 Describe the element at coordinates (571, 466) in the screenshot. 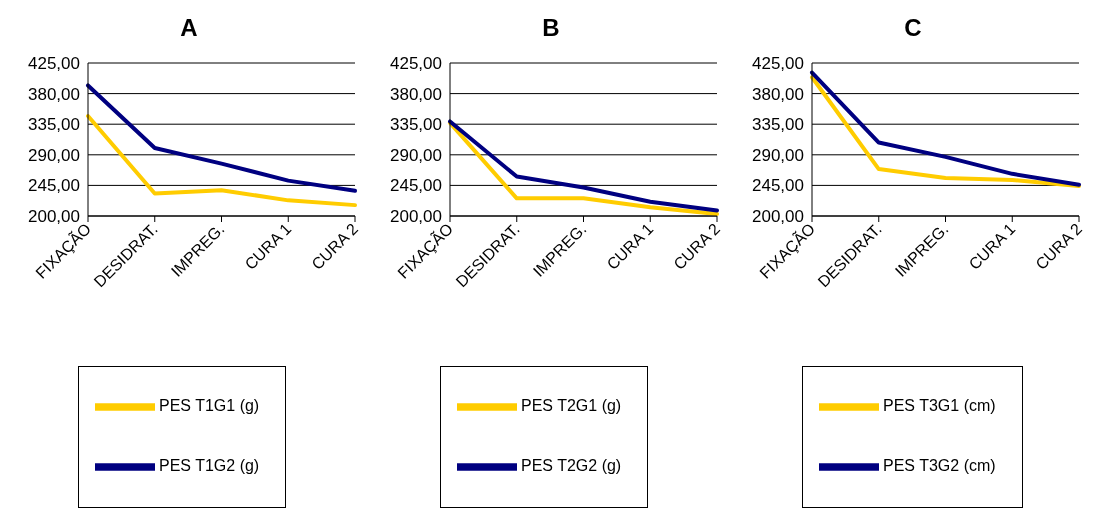

I see `legend-label: PES T2G2 (g)` at that location.